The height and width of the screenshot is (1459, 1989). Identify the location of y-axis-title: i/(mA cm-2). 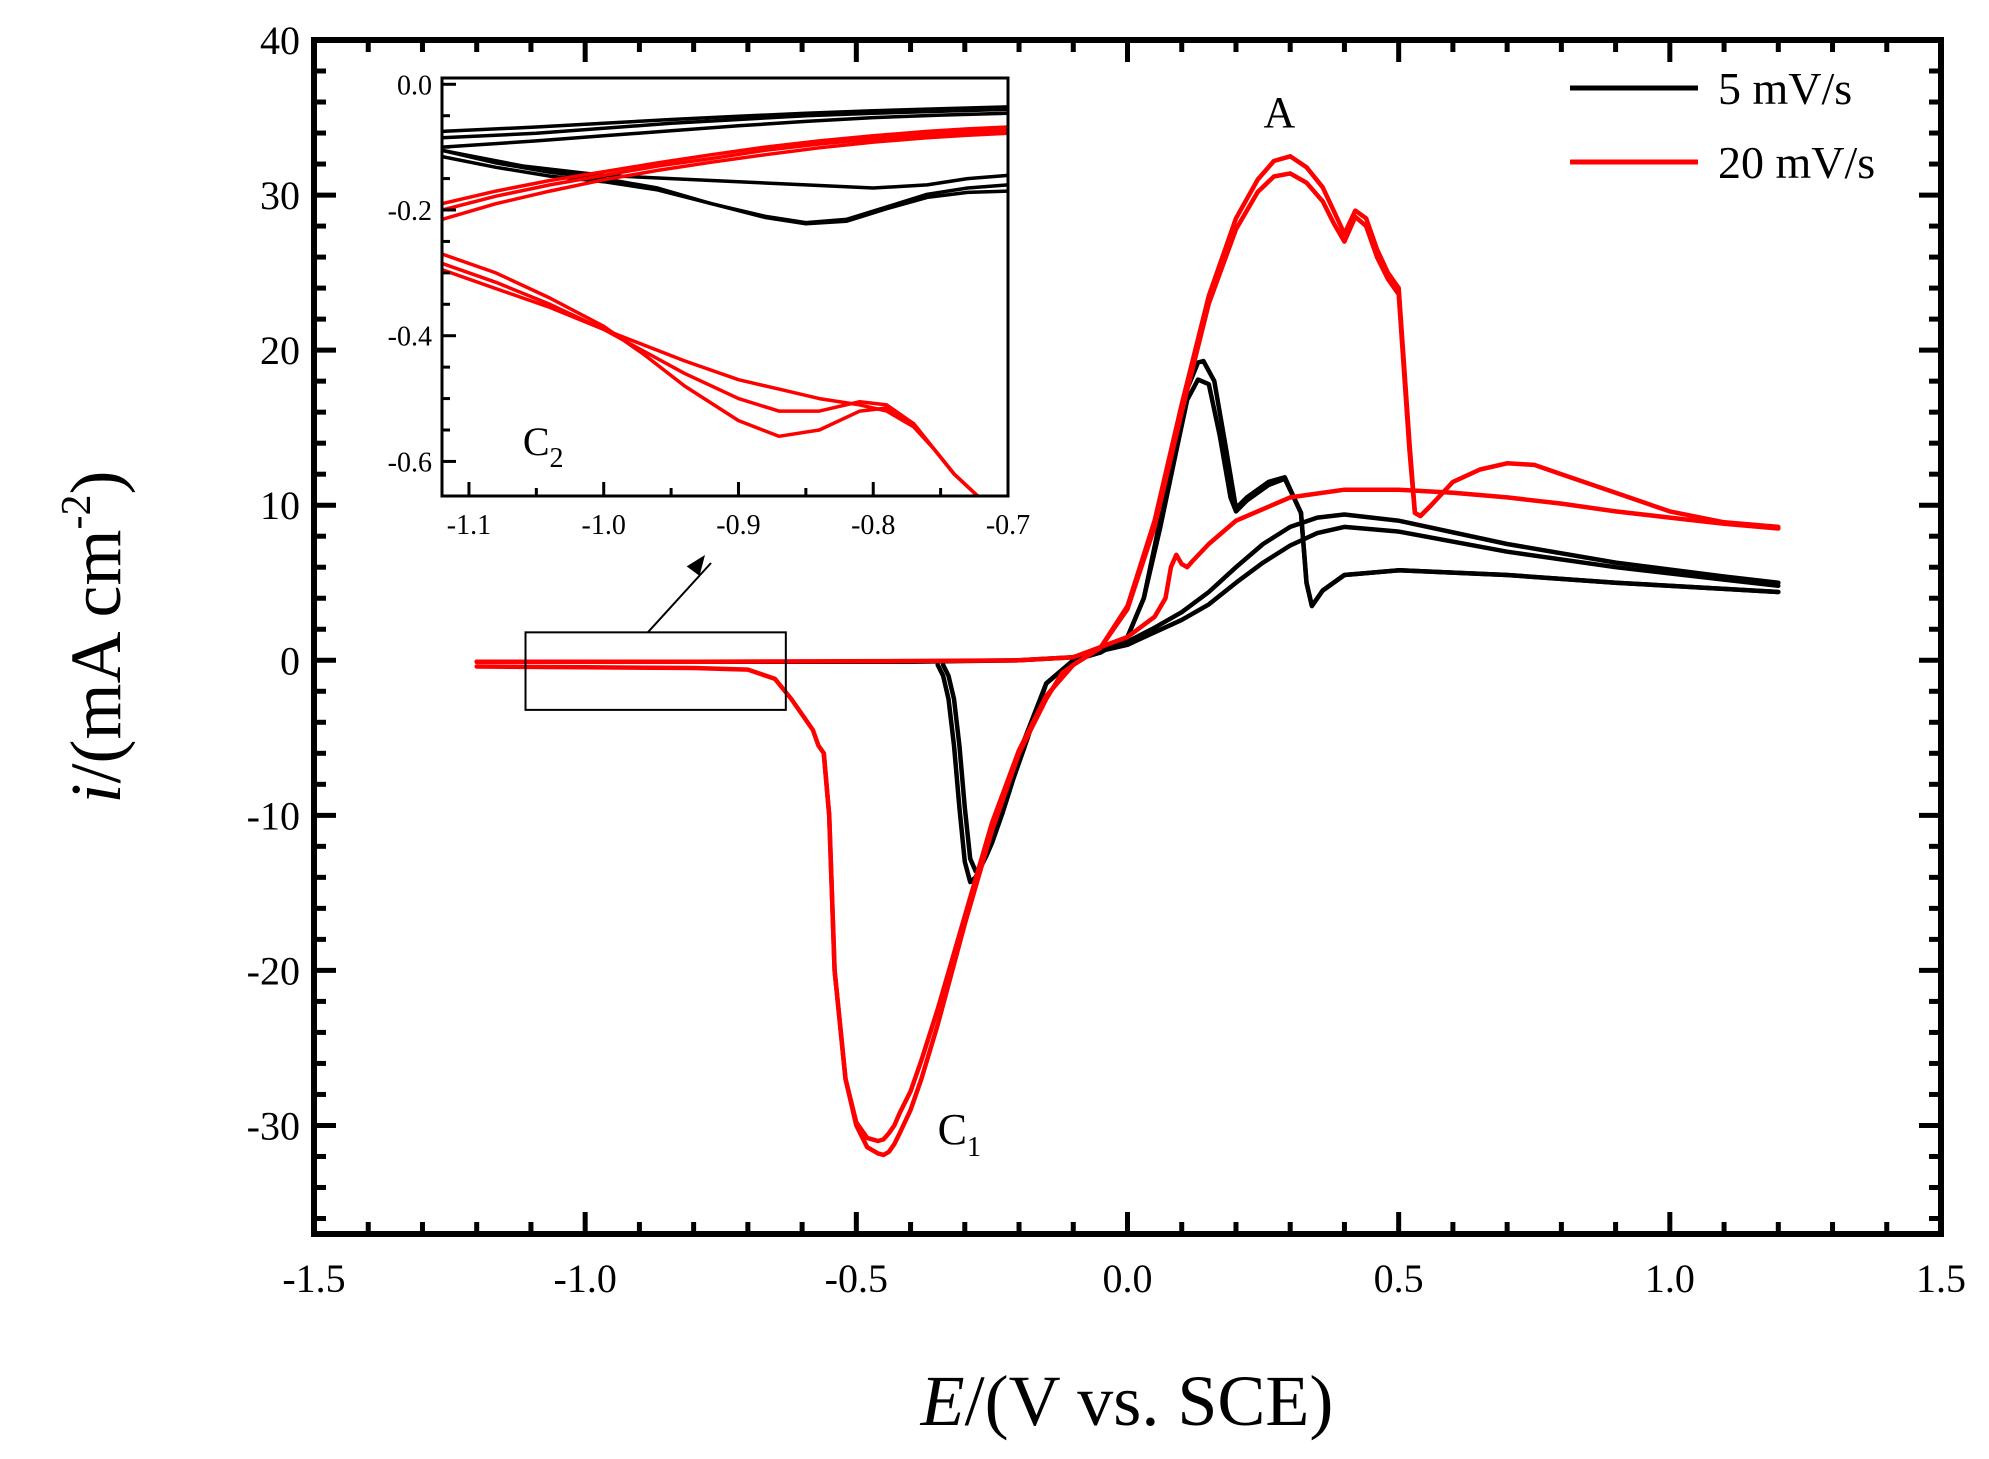
(95, 637).